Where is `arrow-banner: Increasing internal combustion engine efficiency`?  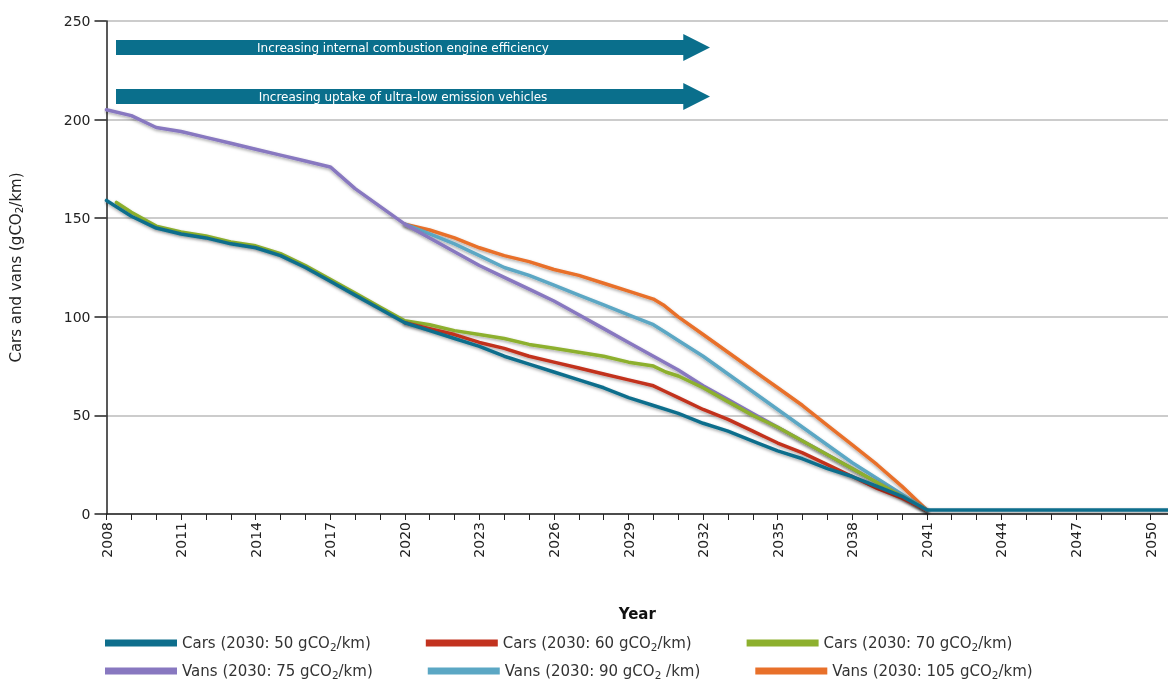 arrow-banner: Increasing internal combustion engine efficiency is located at coordinates (413, 47).